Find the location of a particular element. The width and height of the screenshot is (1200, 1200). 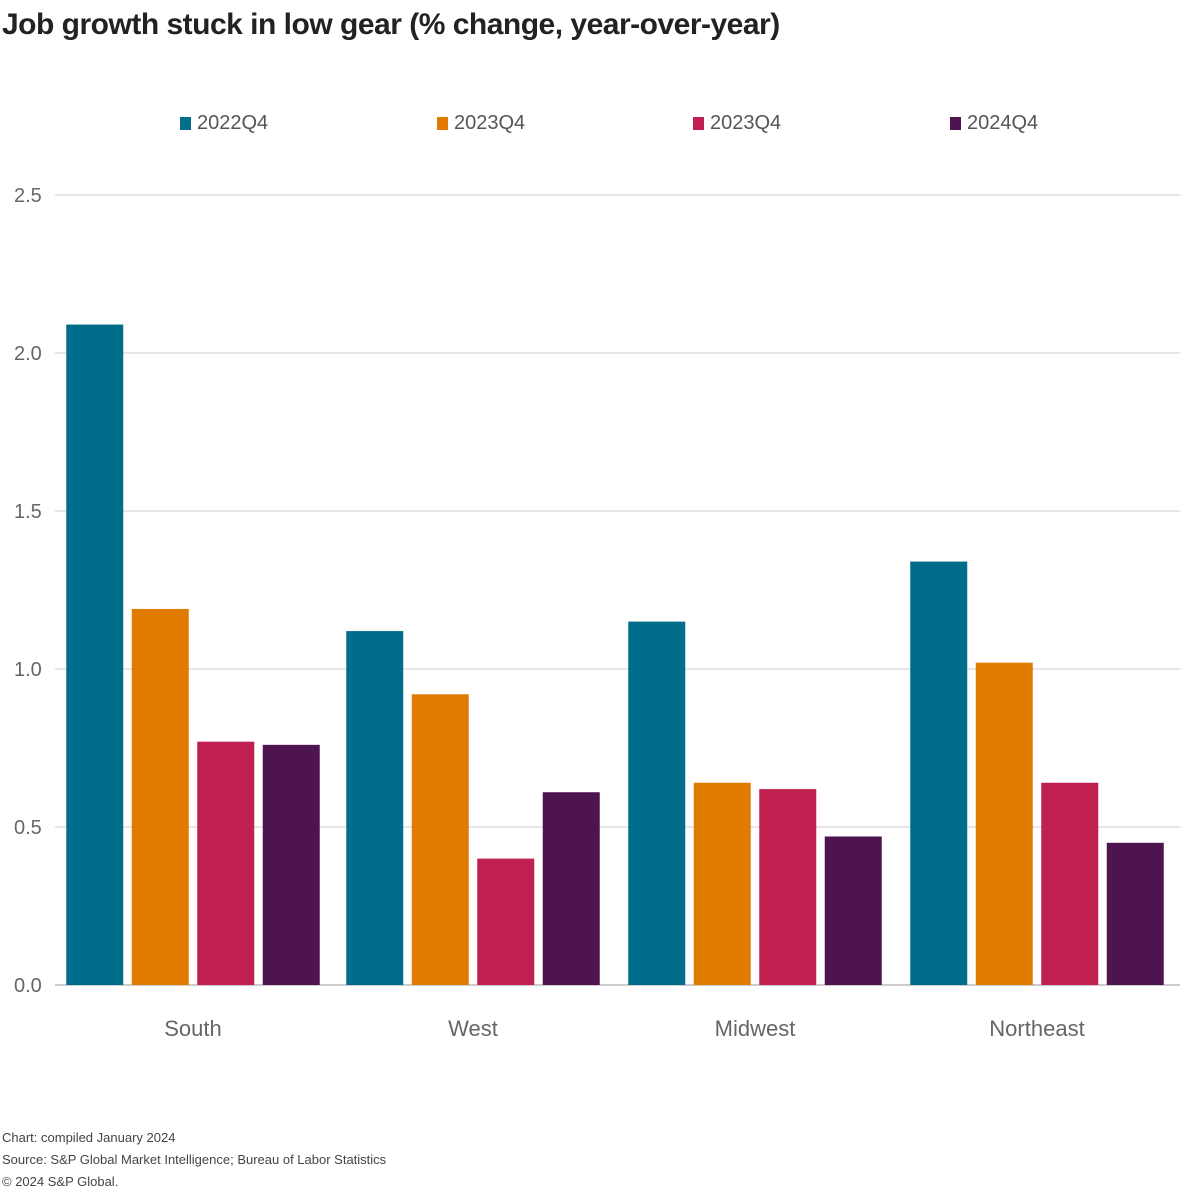

legend-item: 2022Q4 is located at coordinates (224, 123).